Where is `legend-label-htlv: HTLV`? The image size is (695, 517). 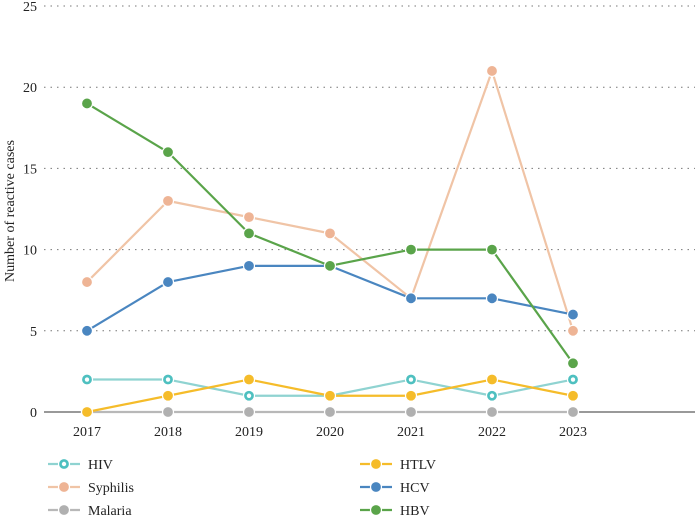
legend-label-htlv: HTLV is located at coordinates (418, 465).